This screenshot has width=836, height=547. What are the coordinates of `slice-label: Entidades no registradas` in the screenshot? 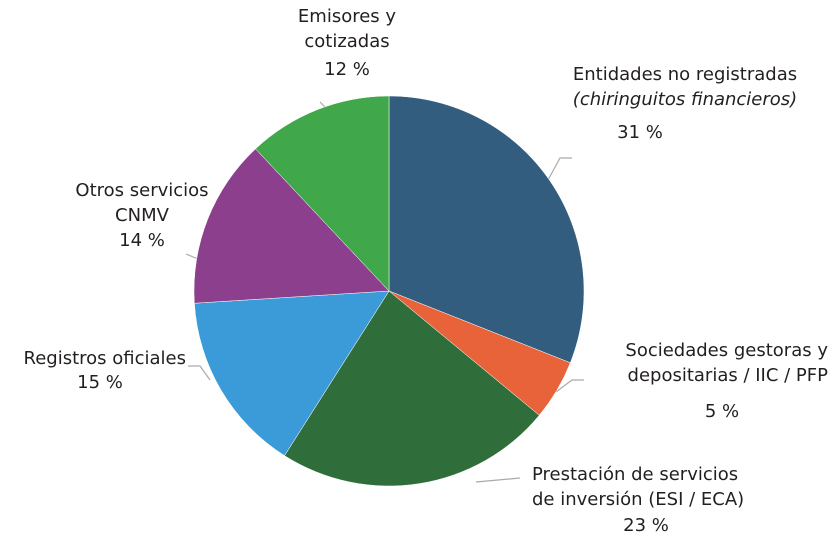 It's located at (685, 74).